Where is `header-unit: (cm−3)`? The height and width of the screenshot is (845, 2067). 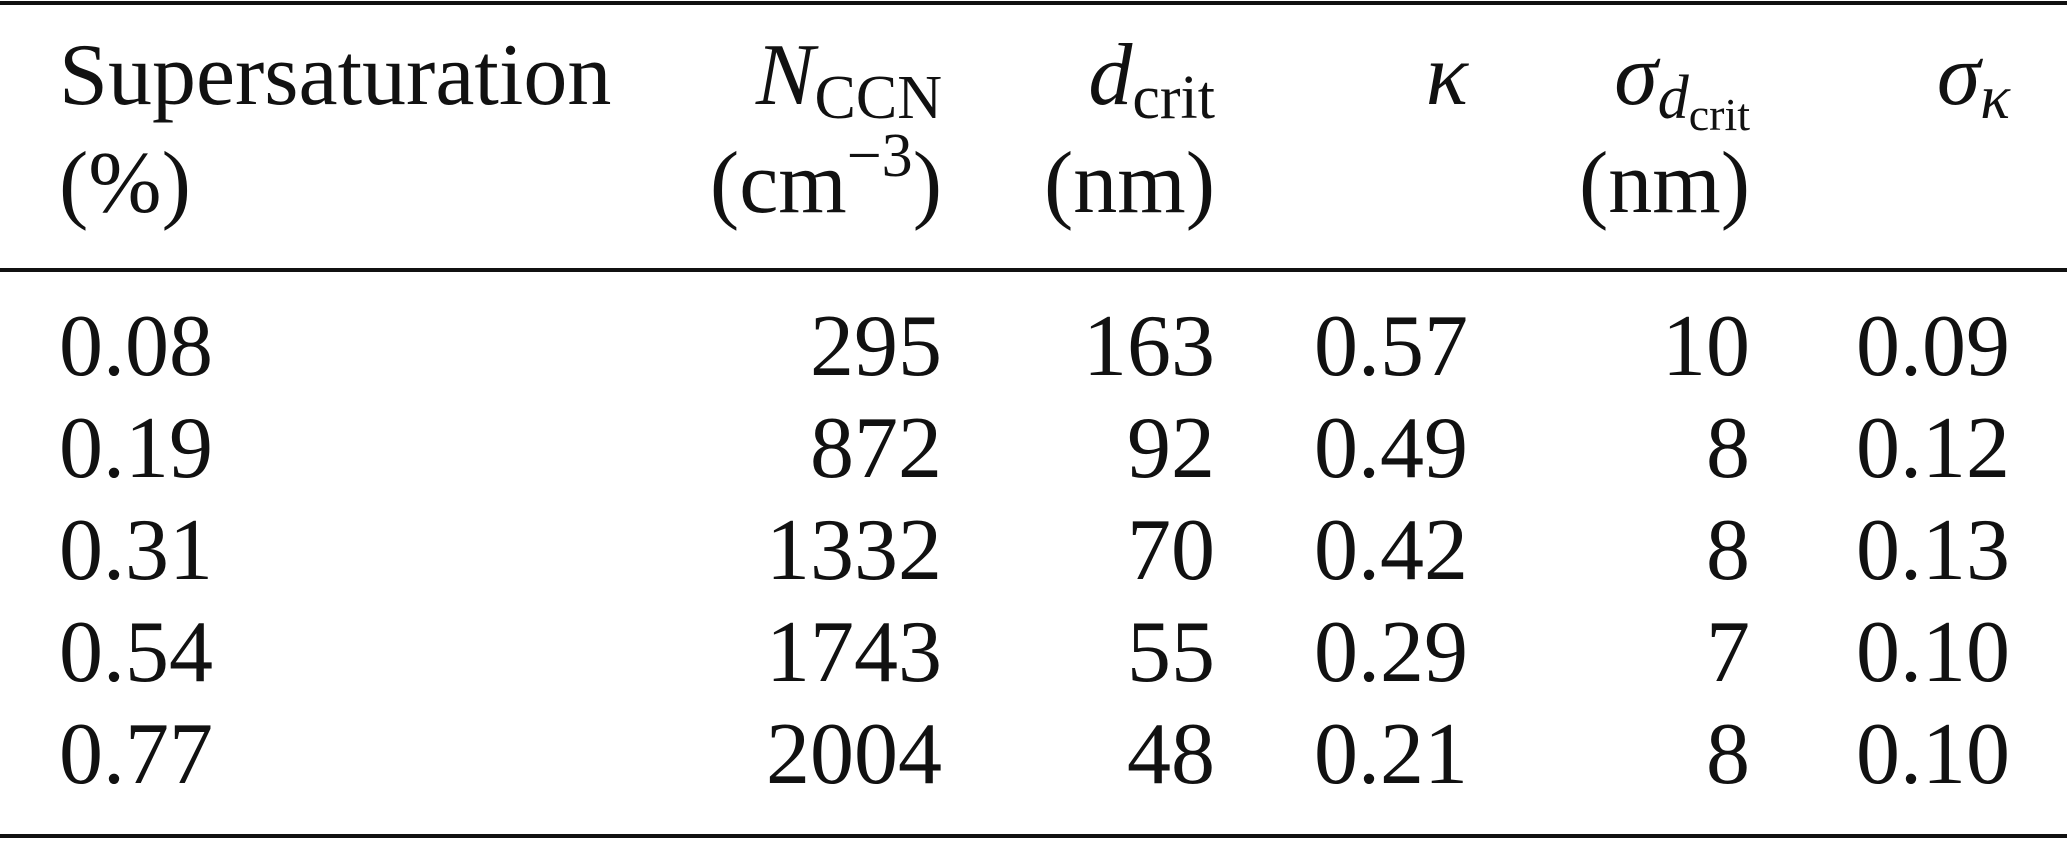
header-unit: (cm−3) is located at coordinates (826, 177).